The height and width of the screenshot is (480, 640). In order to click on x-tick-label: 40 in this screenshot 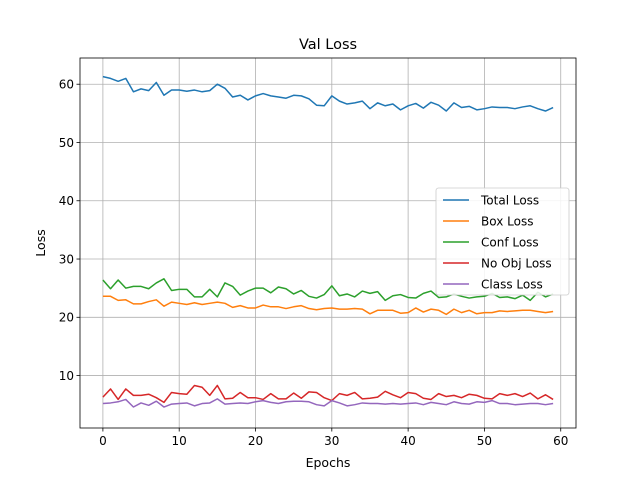, I will do `click(407, 441)`.